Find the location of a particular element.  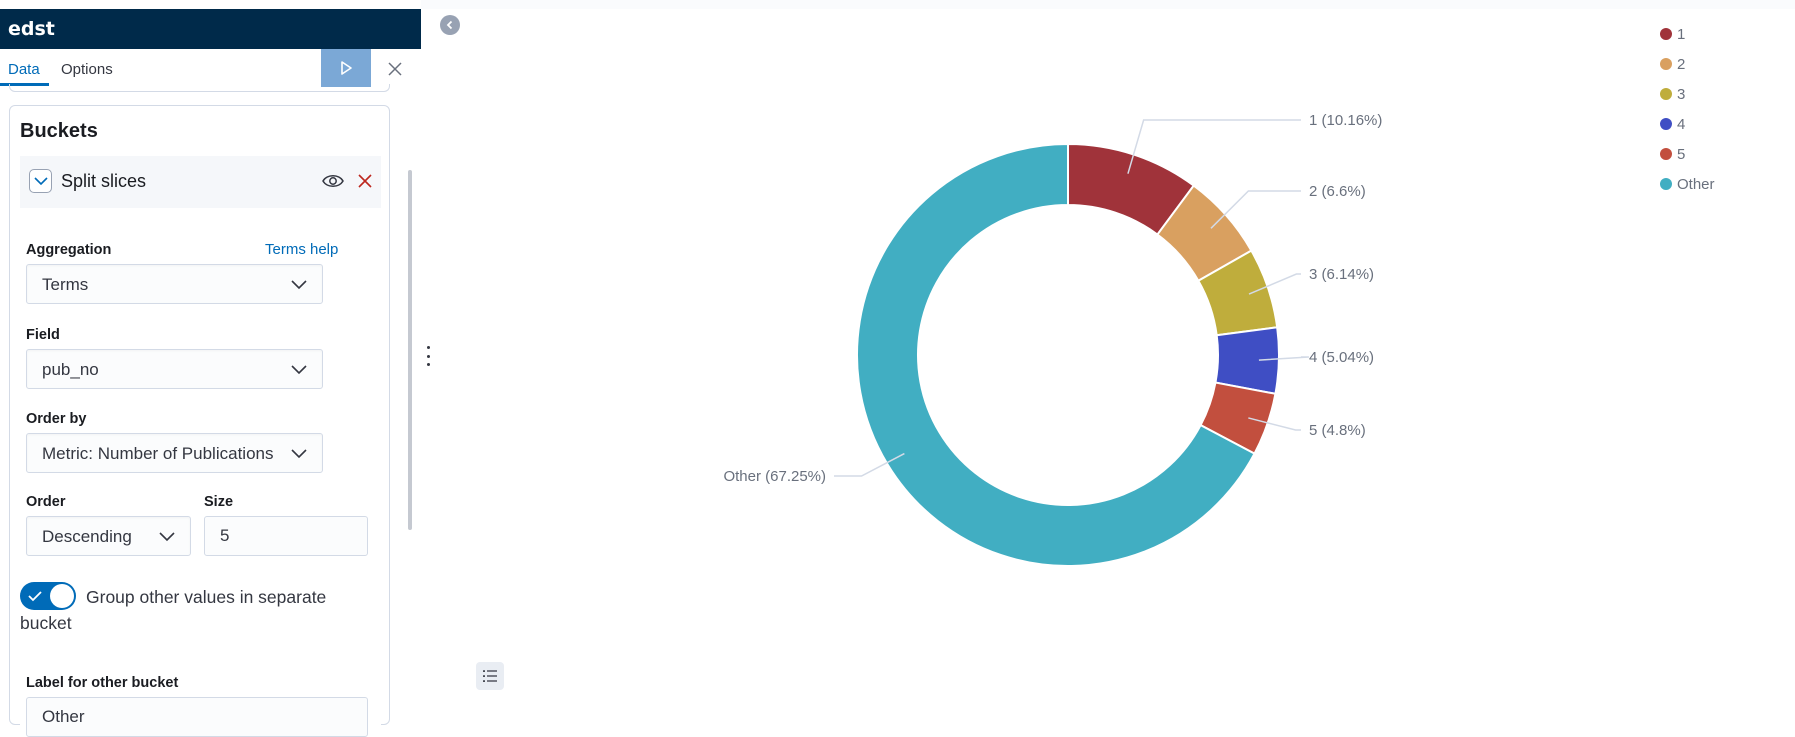

switch-knob is located at coordinates (62, 596).